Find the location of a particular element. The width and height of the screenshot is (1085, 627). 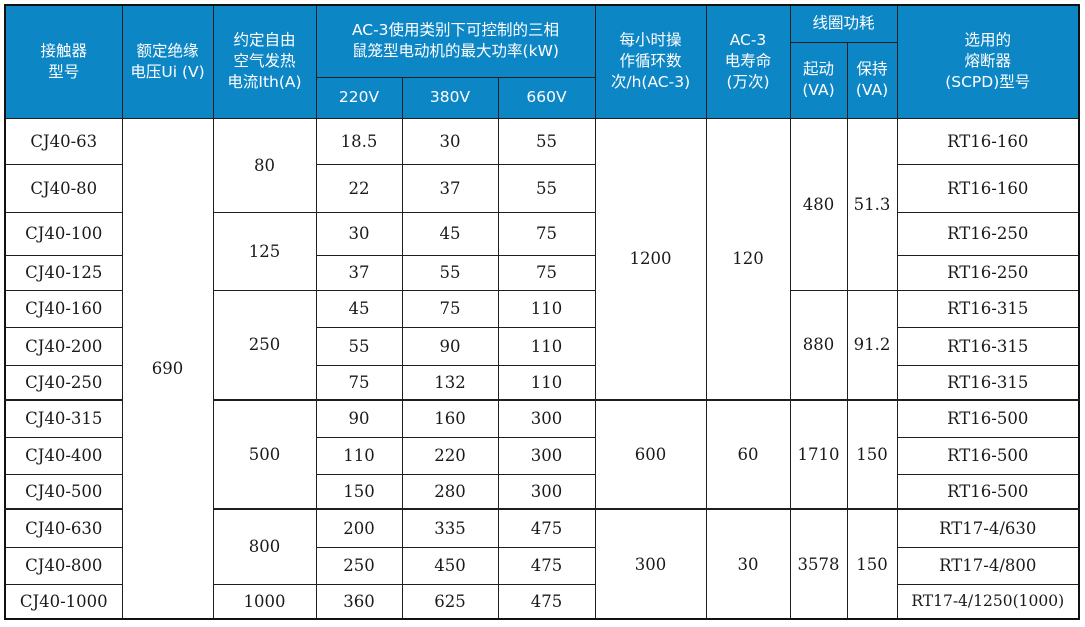

header-coil-start: 起动 (VA) is located at coordinates (818, 80).